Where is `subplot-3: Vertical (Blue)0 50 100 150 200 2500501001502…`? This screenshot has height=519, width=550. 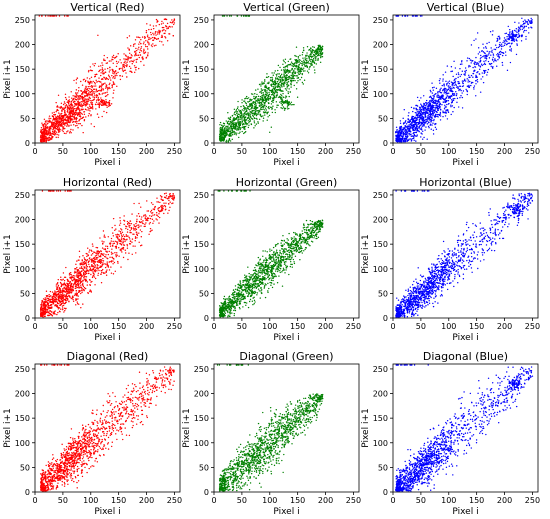
subplot-3: Vertical (Blue)0 50 100 150 200 2500501001502… is located at coordinates (450, 84).